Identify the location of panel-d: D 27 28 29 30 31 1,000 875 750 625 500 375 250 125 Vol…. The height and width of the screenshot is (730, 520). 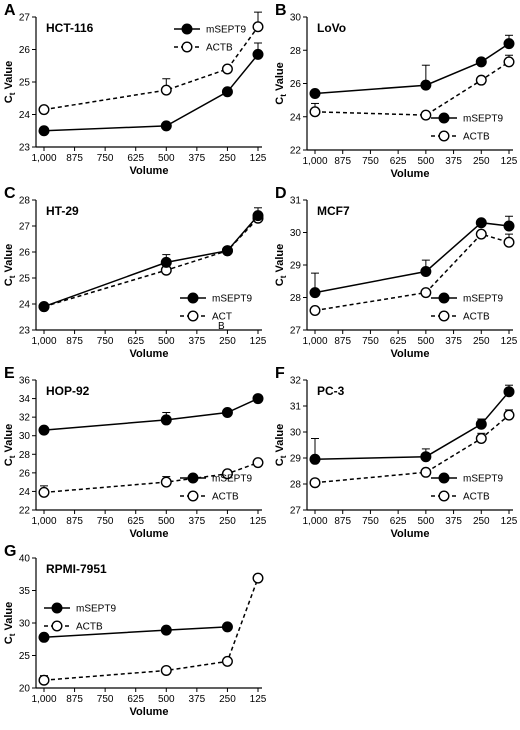
(396, 272).